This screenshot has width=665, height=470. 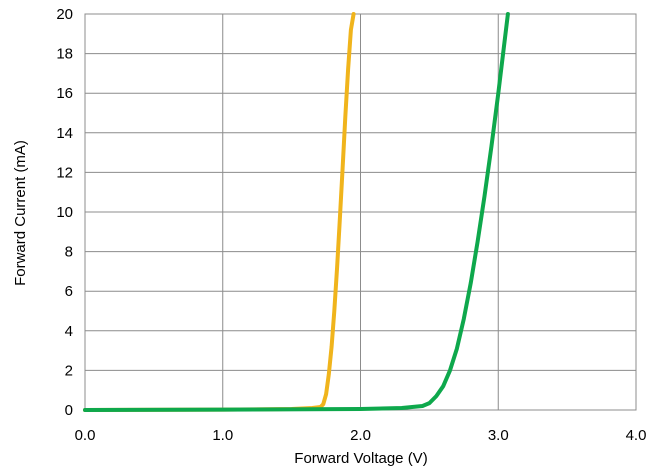 What do you see at coordinates (64, 54) in the screenshot?
I see `y-tick-label: 18` at bounding box center [64, 54].